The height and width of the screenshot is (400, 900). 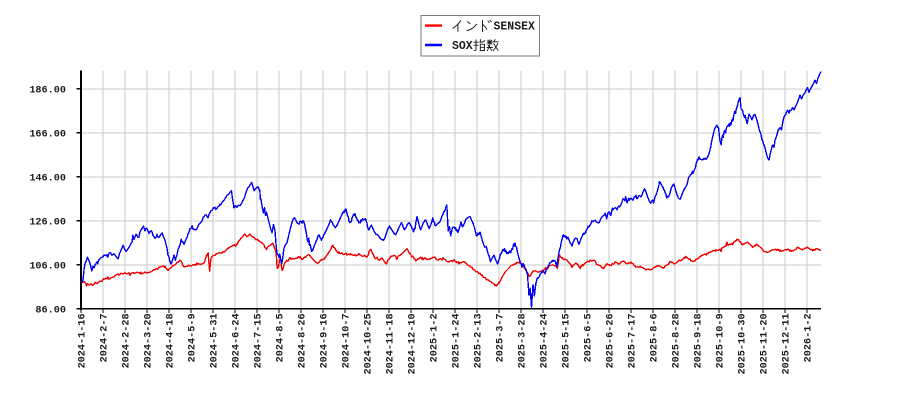 I want to click on svg-text: 2024-8-26, so click(x=302, y=340).